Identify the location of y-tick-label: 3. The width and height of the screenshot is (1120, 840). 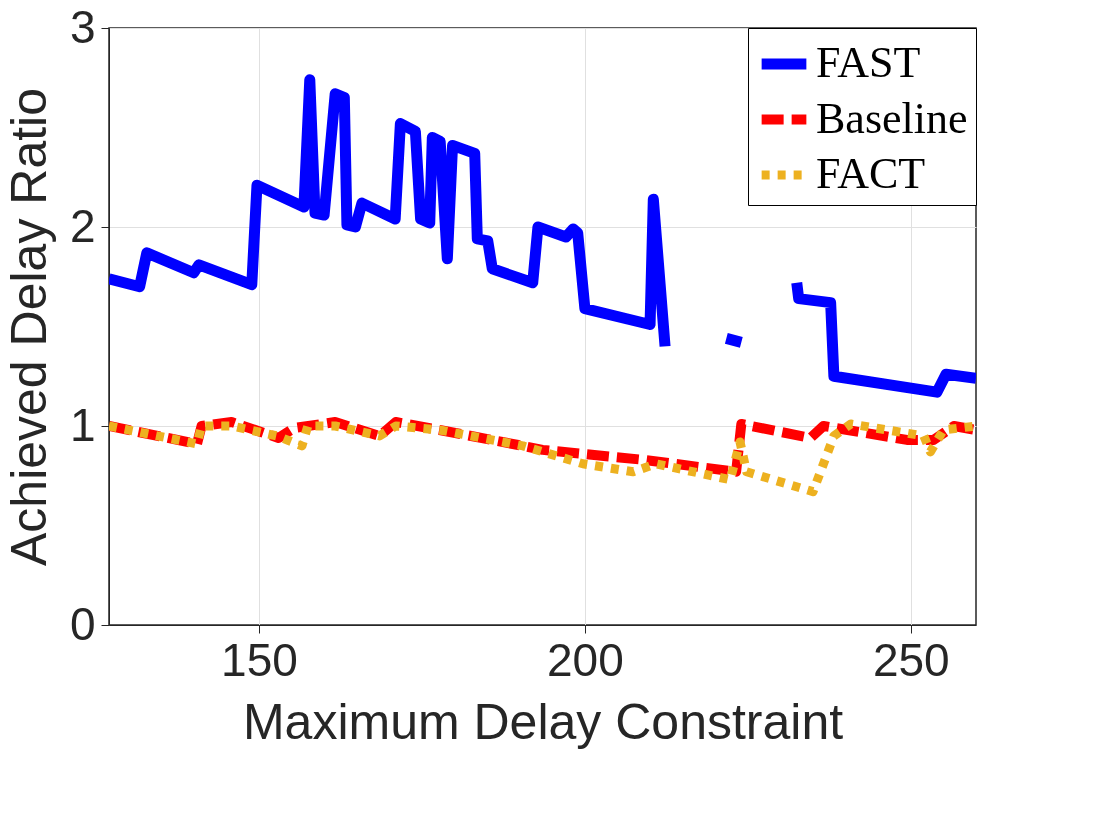
(82, 26).